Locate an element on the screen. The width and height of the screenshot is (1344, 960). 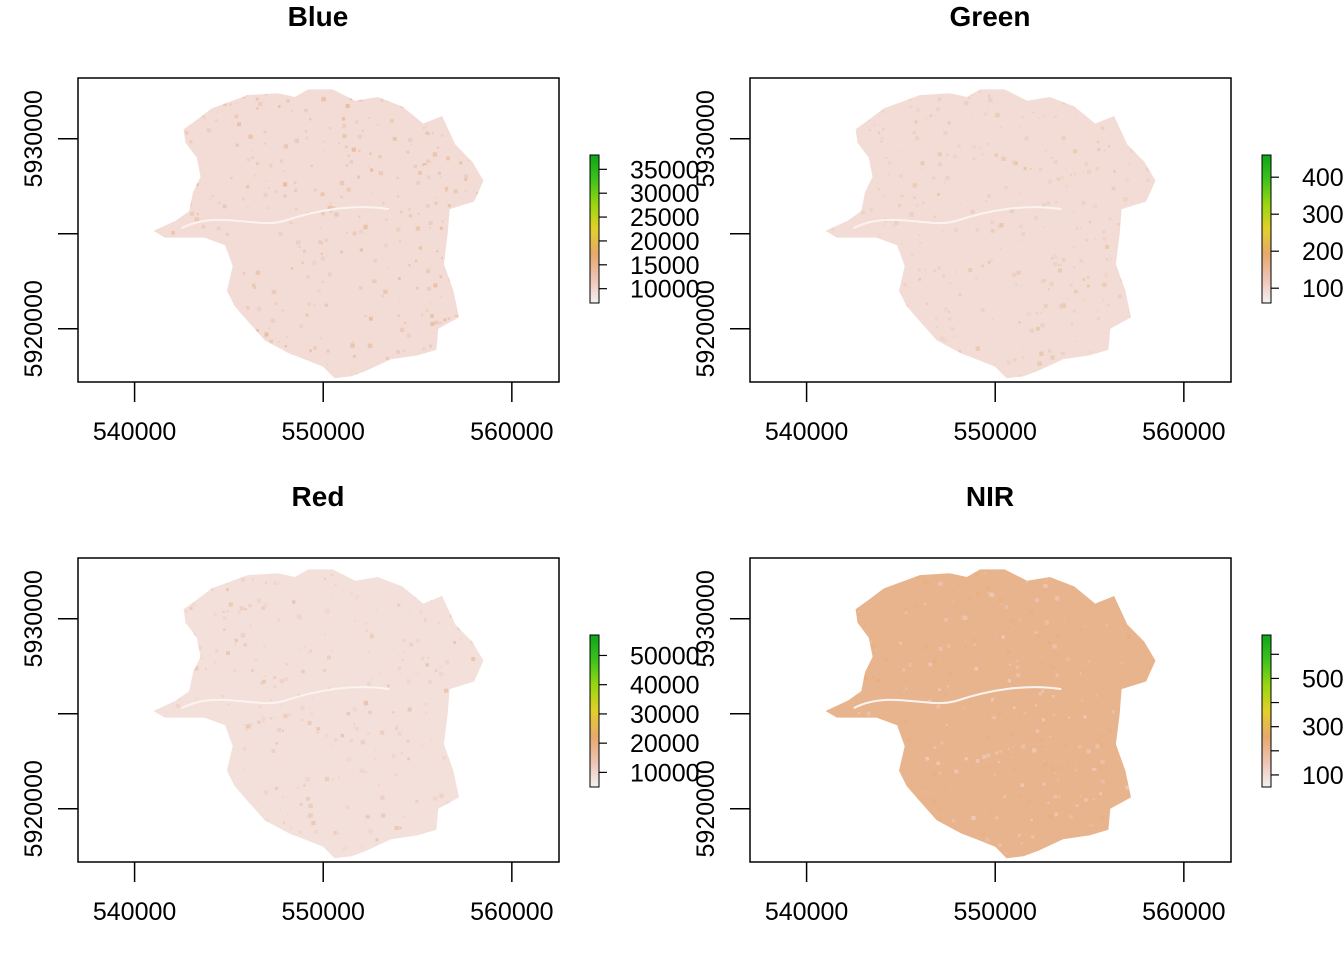
colorbar: 100 200 300 400 is located at coordinates (1302, 229).